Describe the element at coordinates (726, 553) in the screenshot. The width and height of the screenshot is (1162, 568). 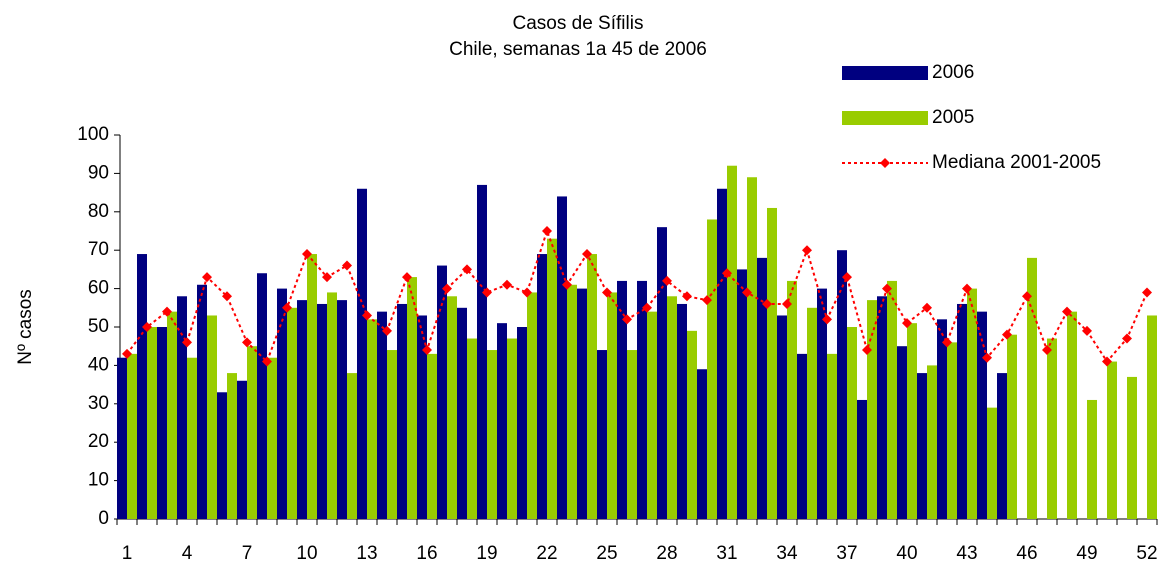
I see `x-tick-label: 31` at that location.